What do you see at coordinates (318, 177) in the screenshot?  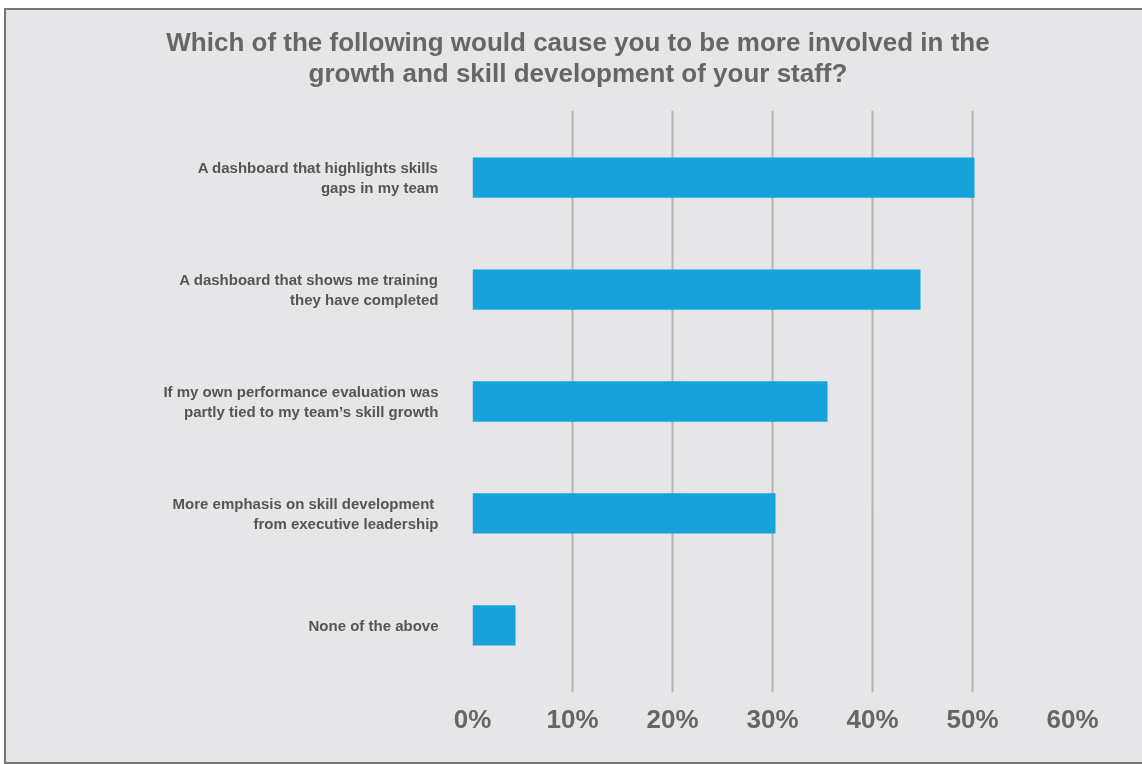 I see `y-tick-label: A dashboard that highlights skills gaps in my team` at bounding box center [318, 177].